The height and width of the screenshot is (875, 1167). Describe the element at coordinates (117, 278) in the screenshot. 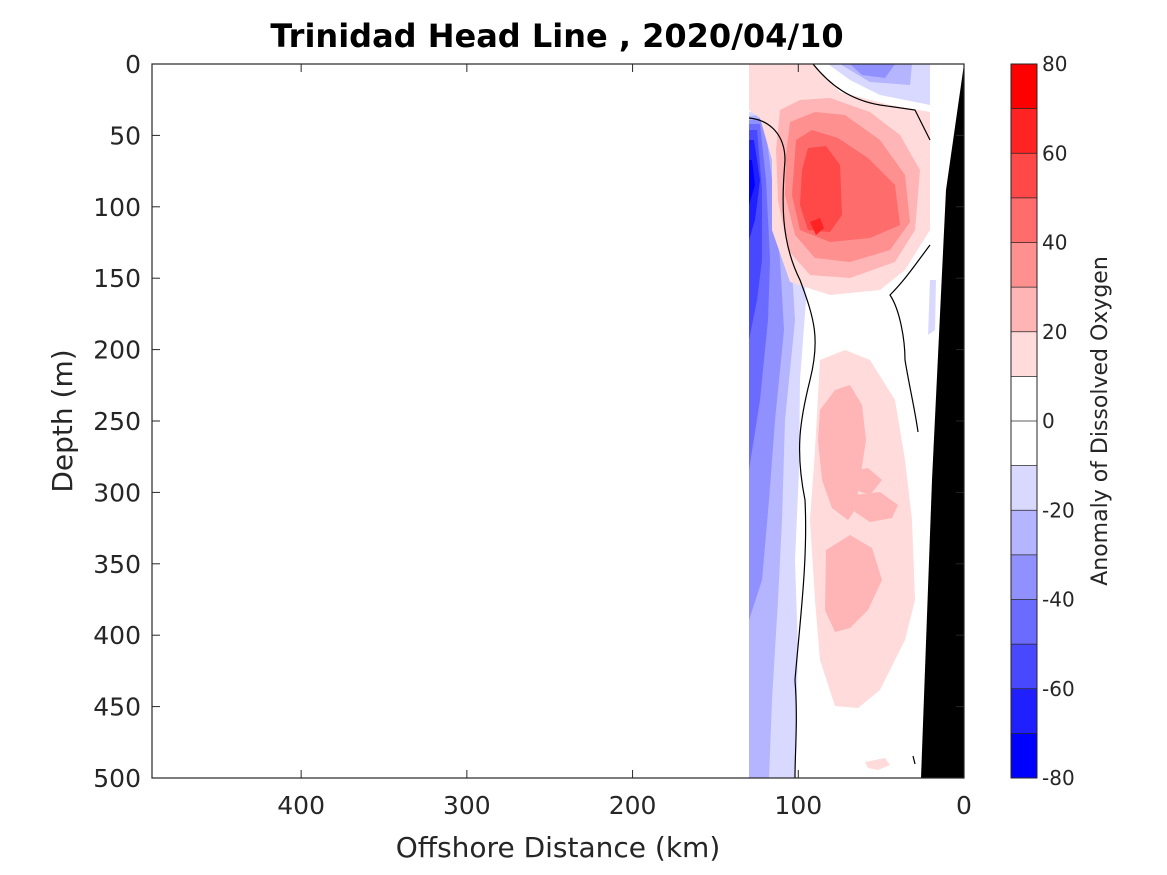

I see `y-tick-label: 150` at that location.